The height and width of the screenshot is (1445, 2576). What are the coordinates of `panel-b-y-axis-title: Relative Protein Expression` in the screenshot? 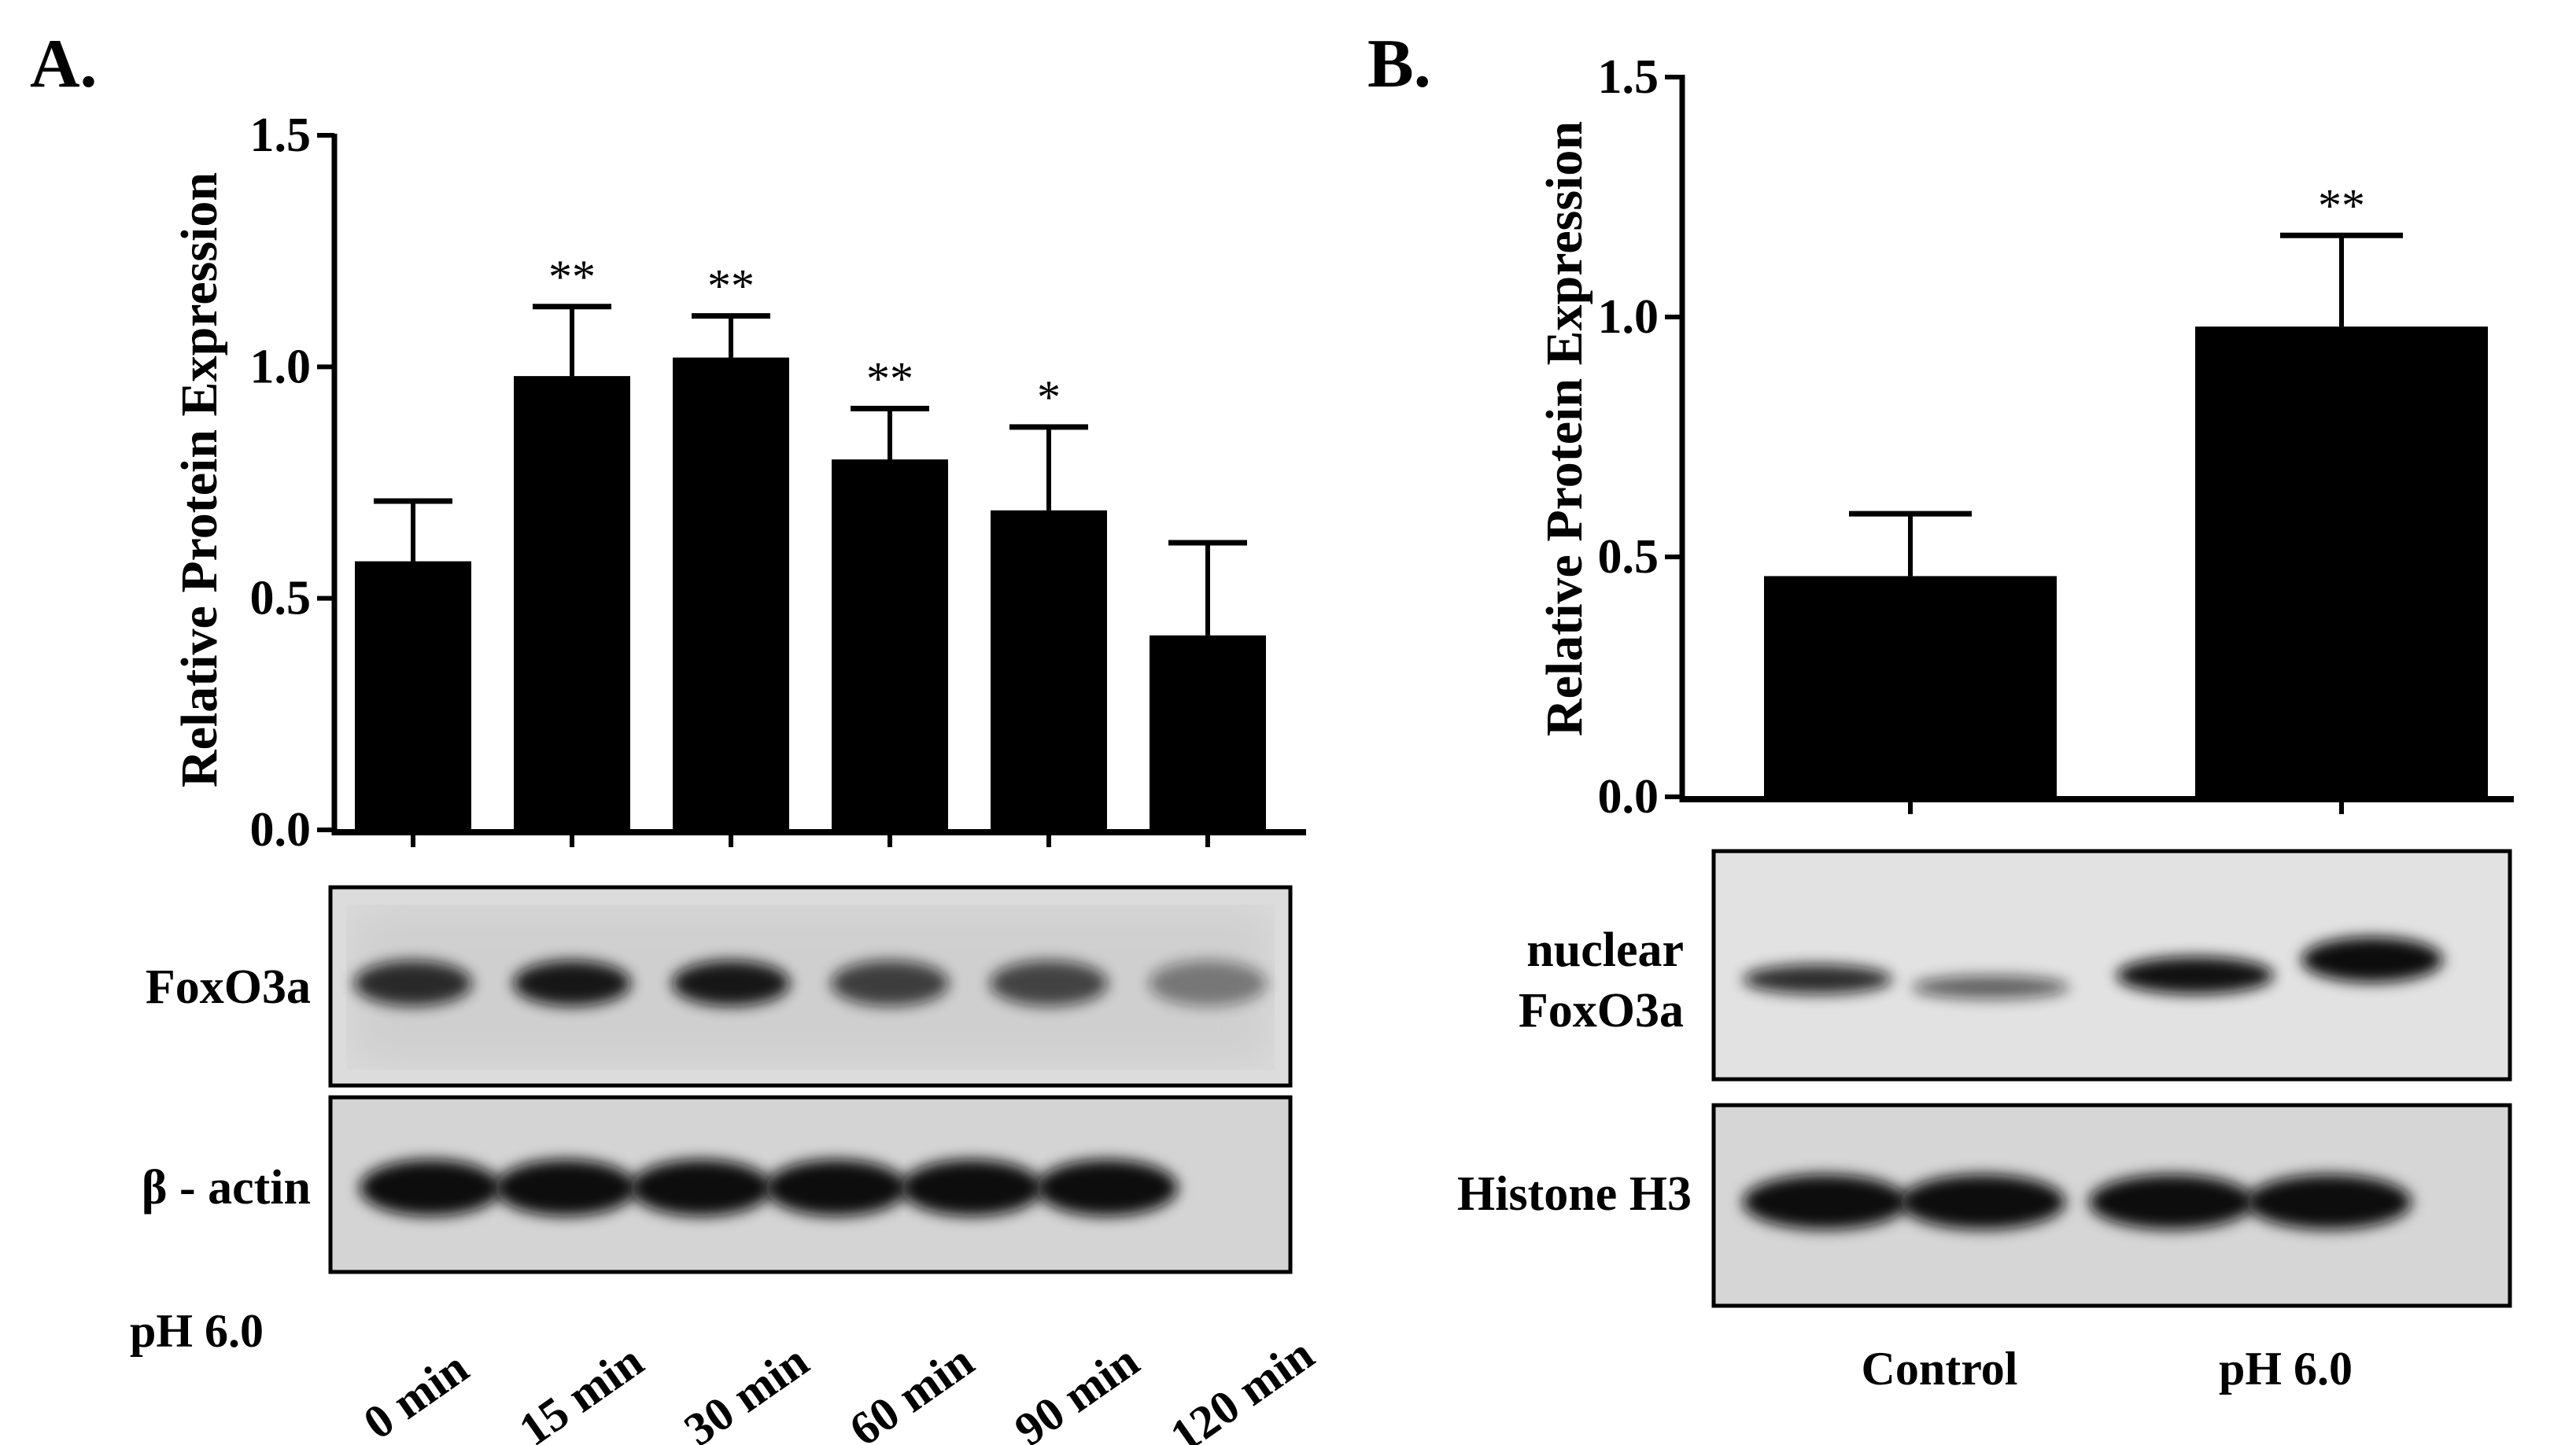 It's located at (1564, 428).